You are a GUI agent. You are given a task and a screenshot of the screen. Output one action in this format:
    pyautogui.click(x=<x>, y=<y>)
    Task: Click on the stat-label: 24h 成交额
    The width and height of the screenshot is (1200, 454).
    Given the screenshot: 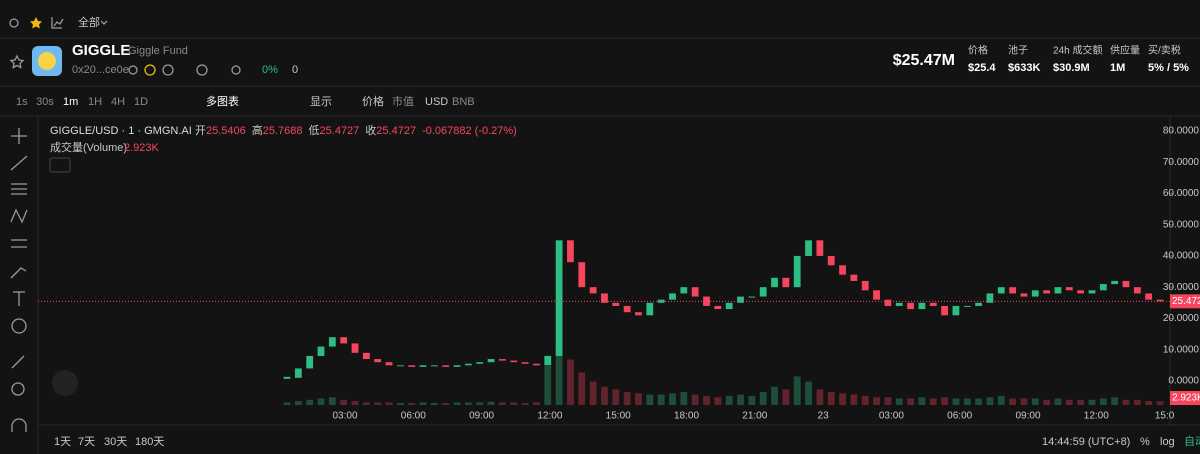 What is the action you would take?
    pyautogui.click(x=1077, y=50)
    